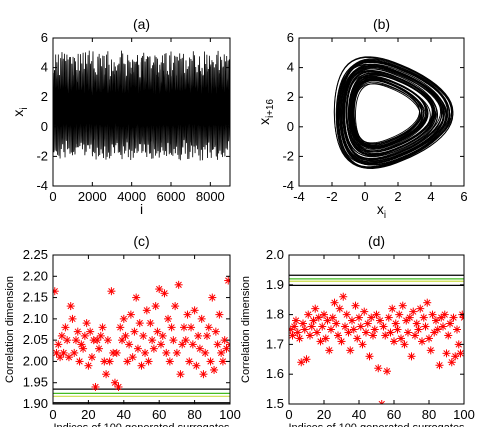  What do you see at coordinates (92, 196) in the screenshot?
I see `x-tick-label: 2000` at bounding box center [92, 196].